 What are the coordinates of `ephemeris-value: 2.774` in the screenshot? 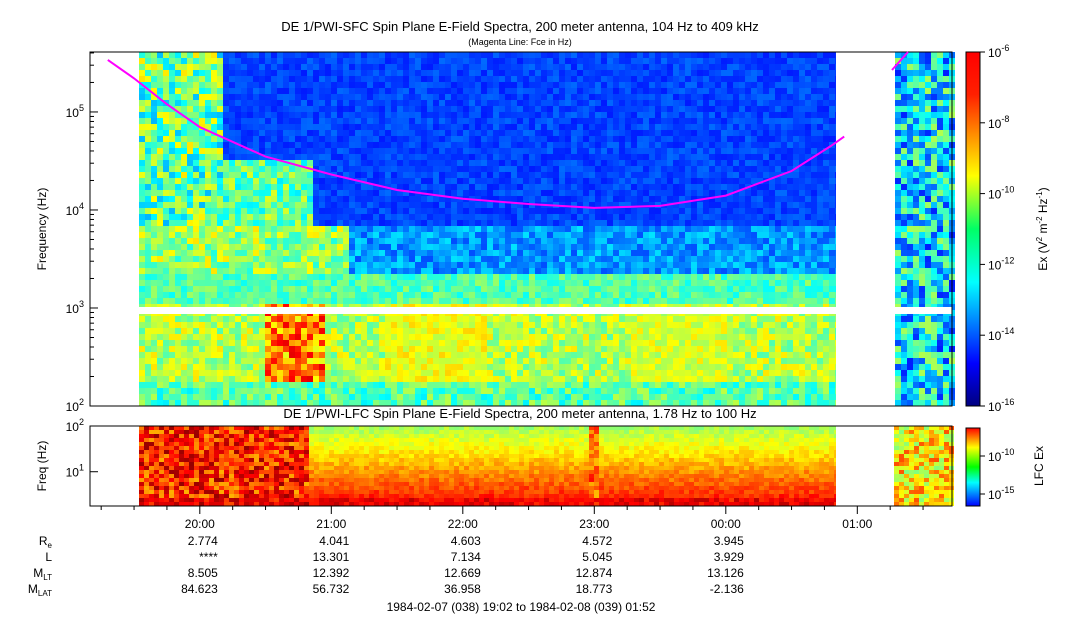 It's located at (203, 541).